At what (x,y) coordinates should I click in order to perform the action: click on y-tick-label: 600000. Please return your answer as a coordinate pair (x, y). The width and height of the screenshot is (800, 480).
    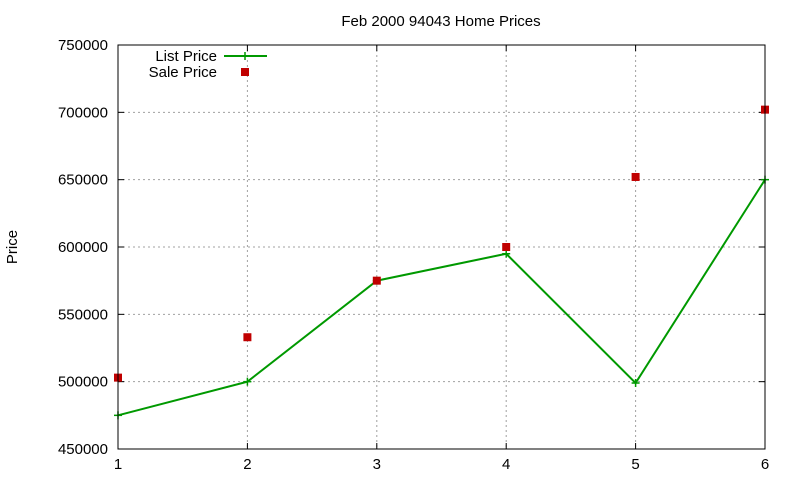
    Looking at the image, I should click on (83, 247).